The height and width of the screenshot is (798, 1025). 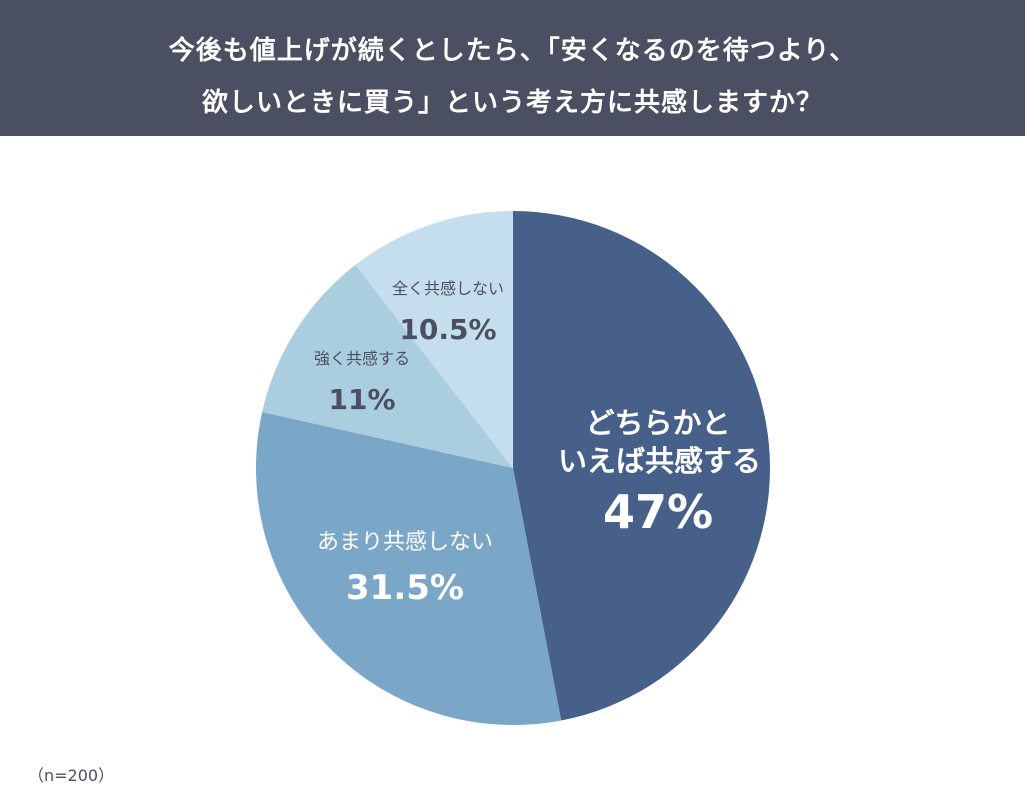 I want to click on slice-strongly-disagree, so click(x=434, y=339).